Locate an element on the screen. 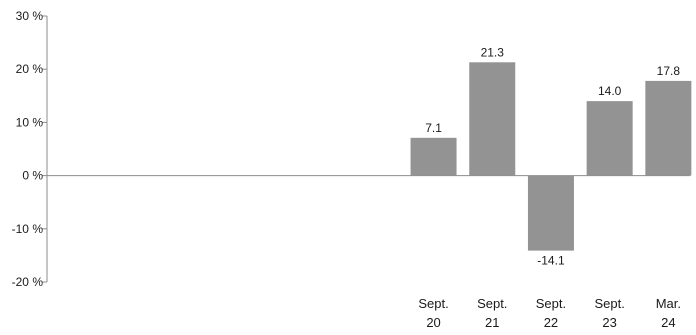  y-tick-label: -20 % is located at coordinates (28, 282).